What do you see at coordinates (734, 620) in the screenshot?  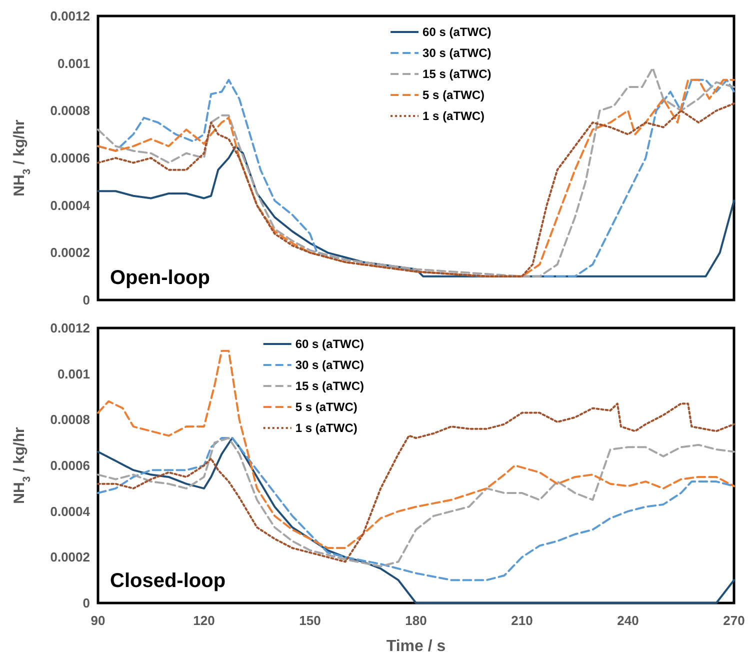 I see `x-tick-label: 270` at bounding box center [734, 620].